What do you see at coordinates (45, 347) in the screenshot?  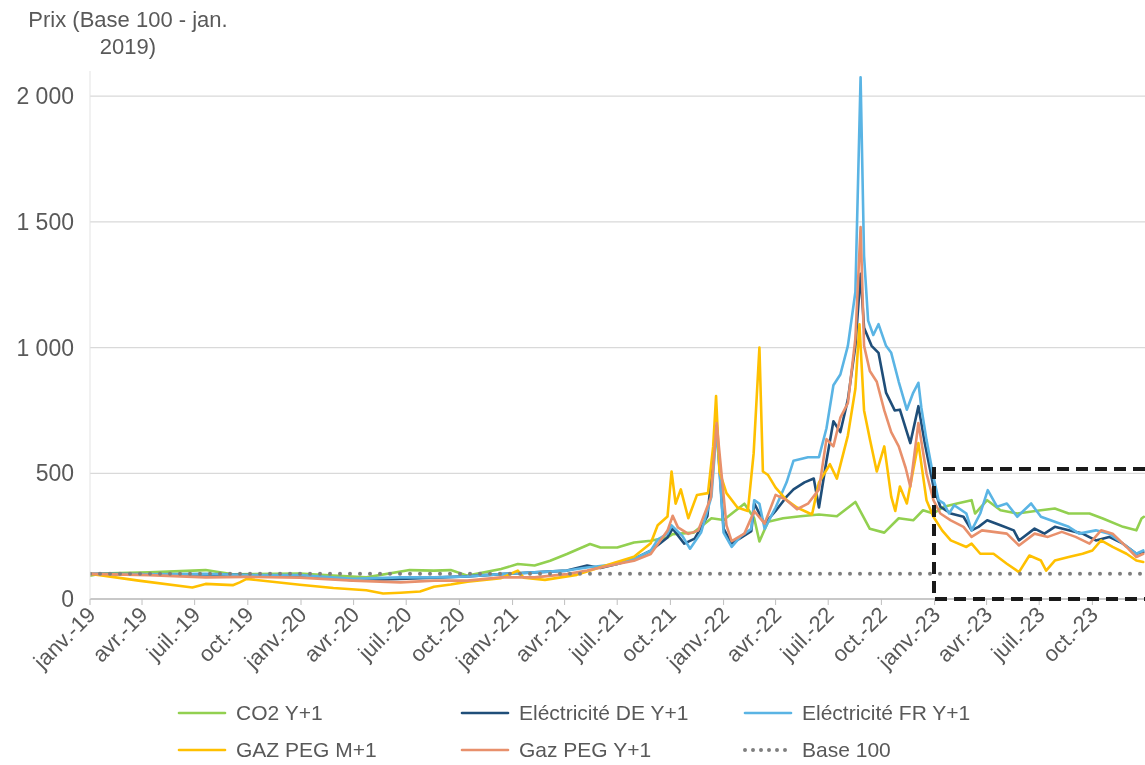 I see `y-tick-label: 1 000` at bounding box center [45, 347].